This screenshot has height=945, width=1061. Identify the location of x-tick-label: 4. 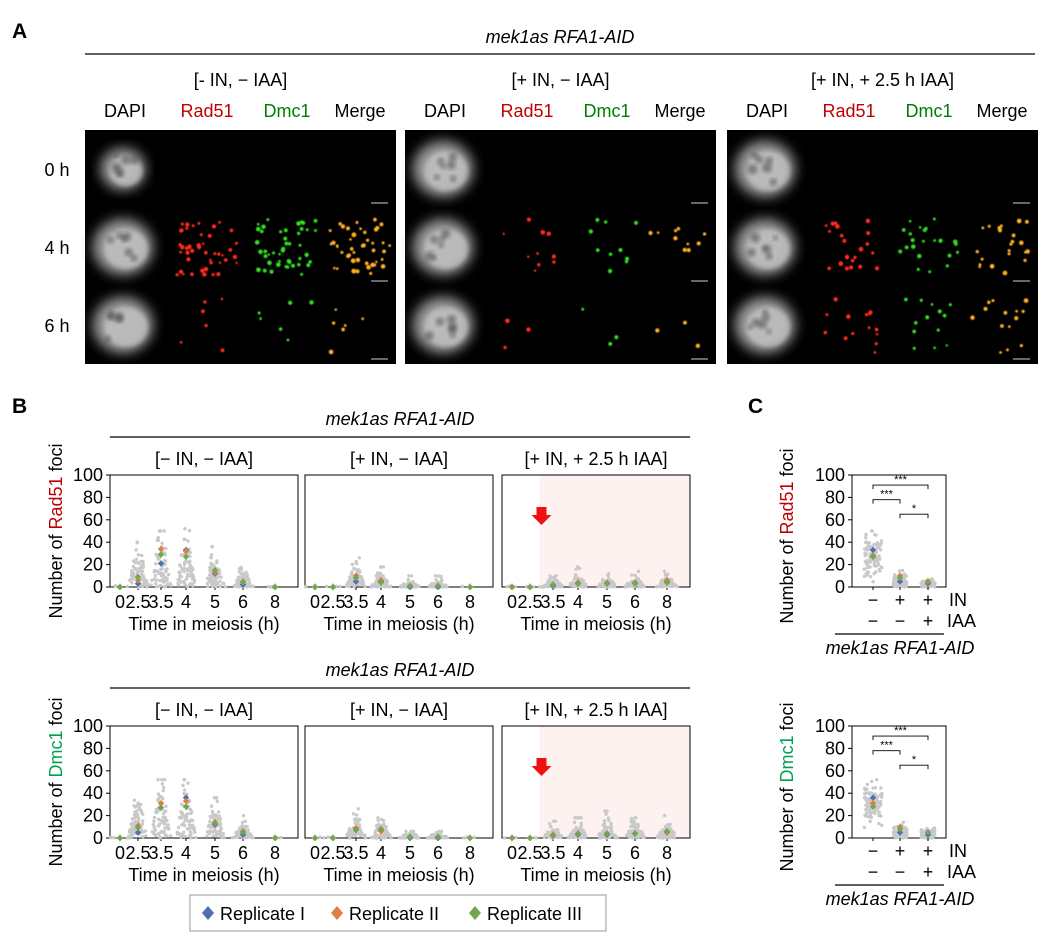
(381, 602).